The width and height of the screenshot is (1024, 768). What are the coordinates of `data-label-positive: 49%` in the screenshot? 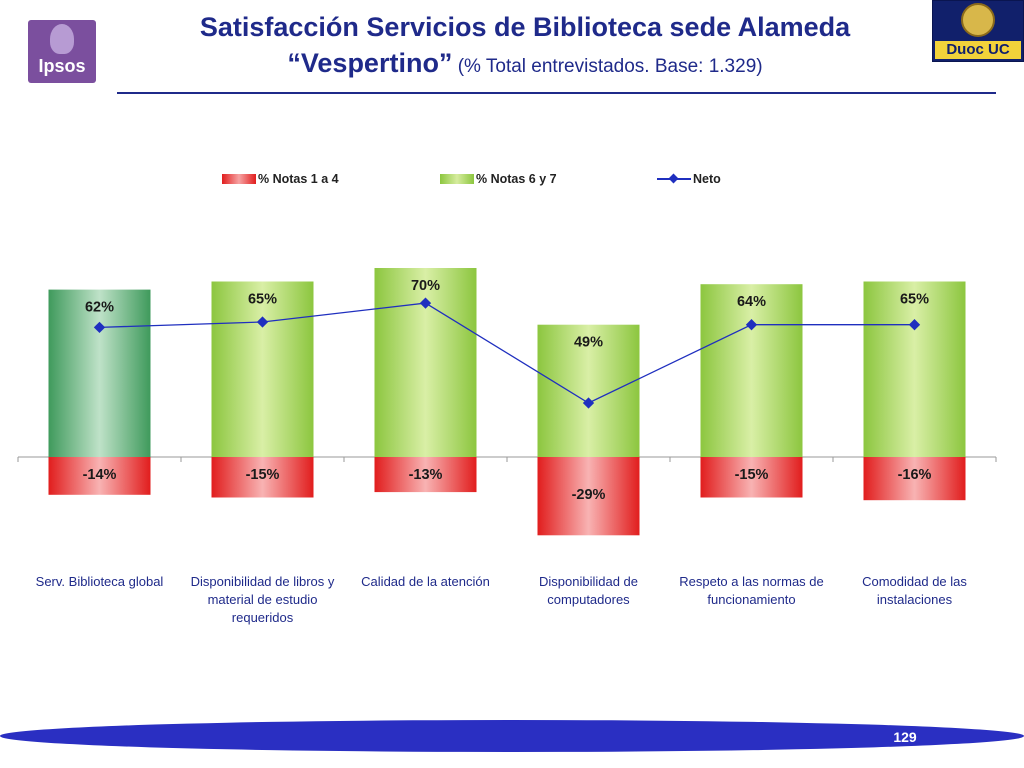 It's located at (588, 343).